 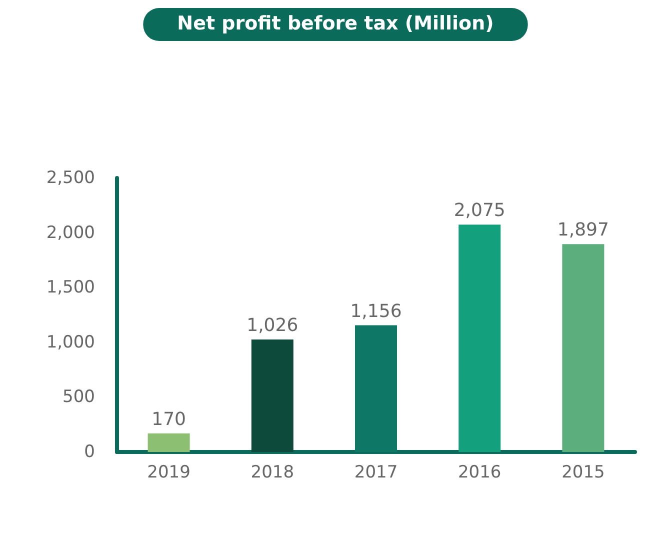 What do you see at coordinates (335, 23) in the screenshot?
I see `chart-title: Net profit before tax (Million)` at bounding box center [335, 23].